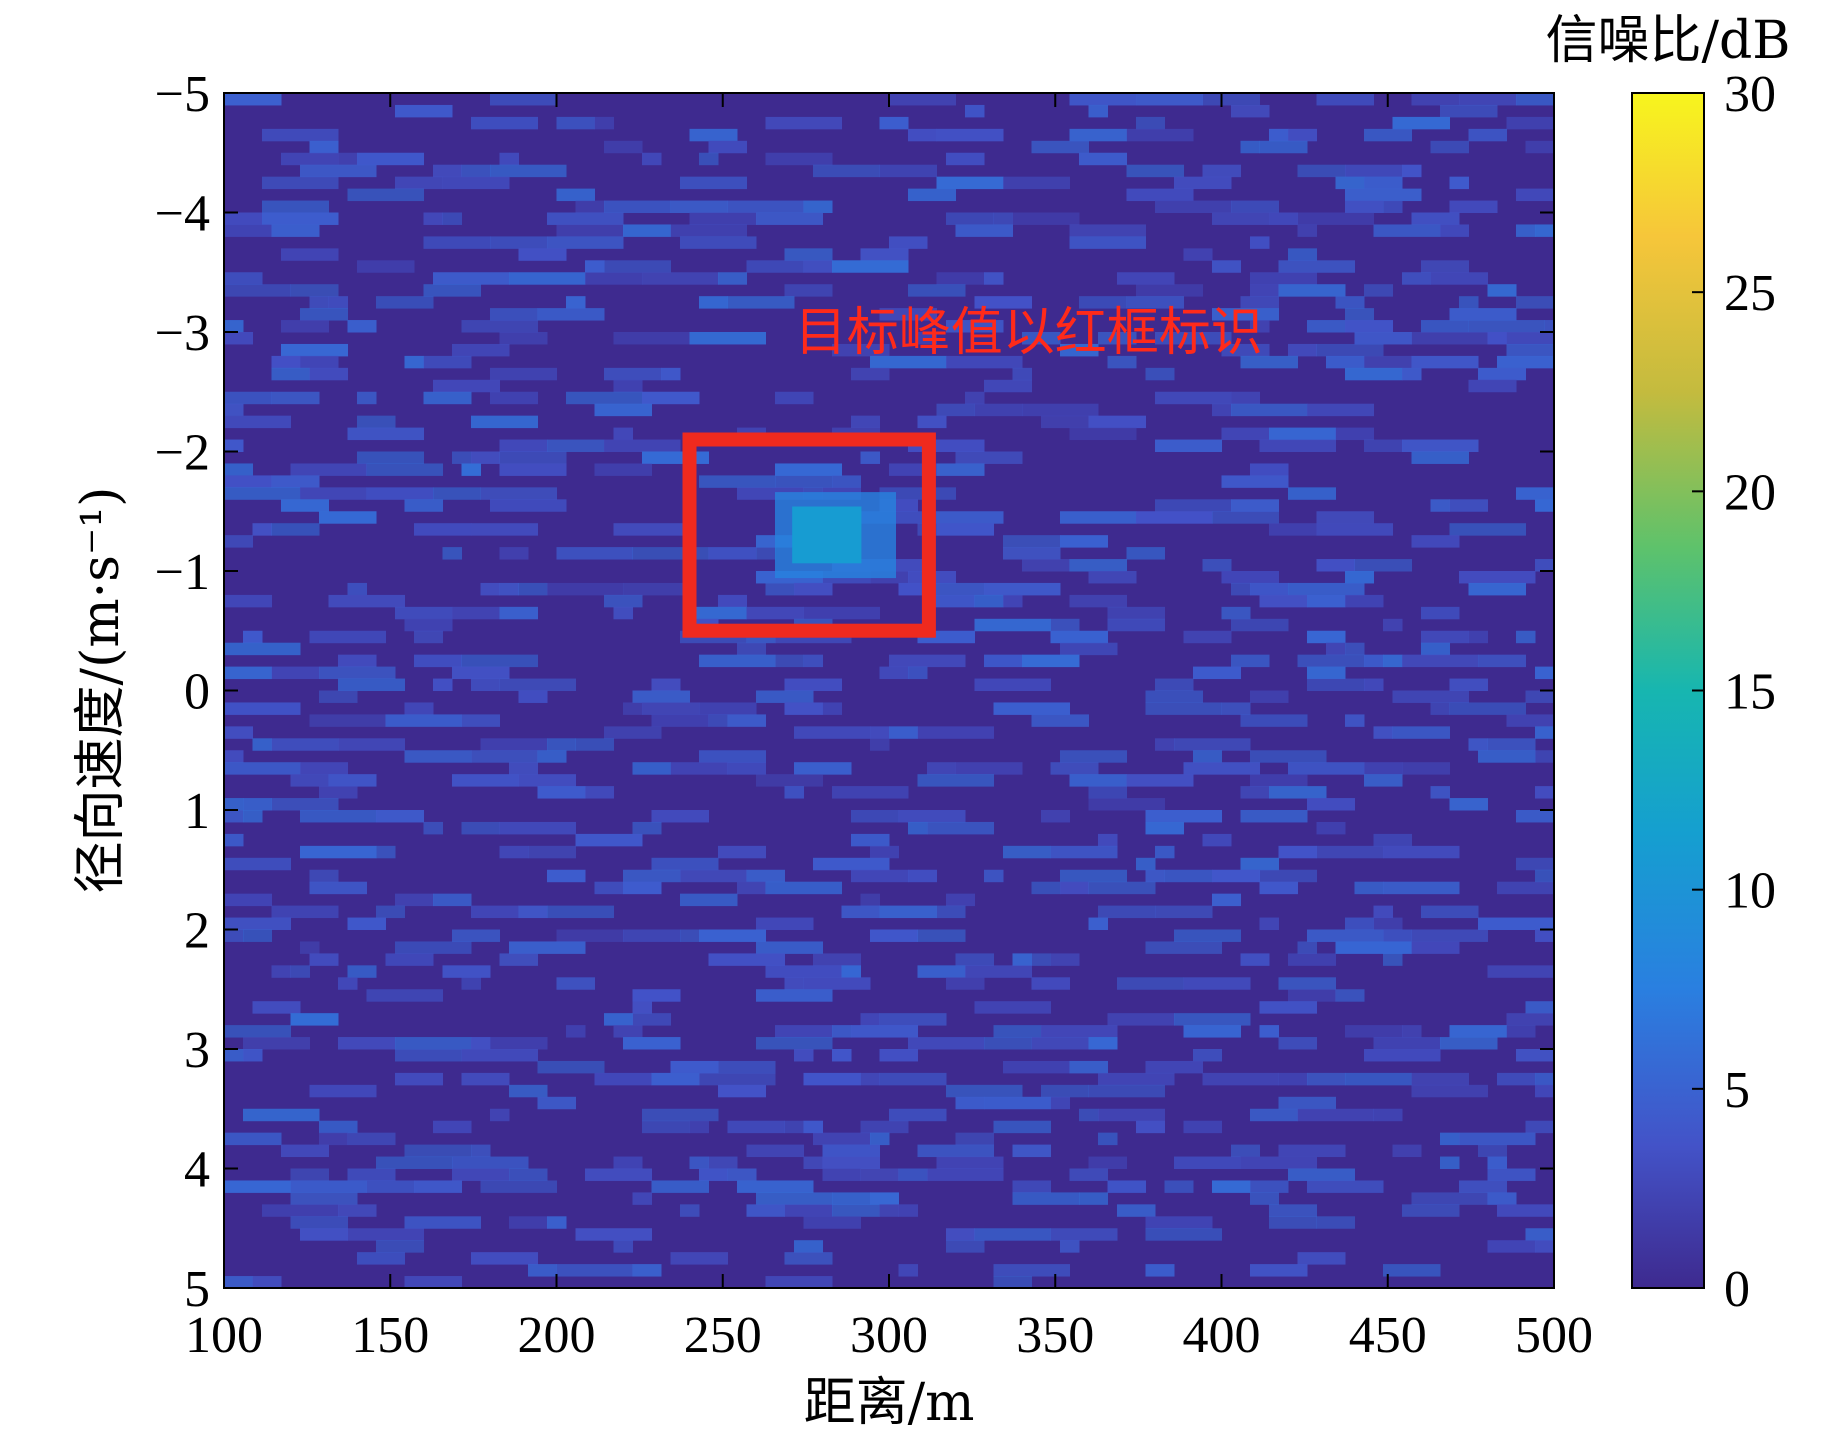 The image size is (1843, 1434). Describe the element at coordinates (182, 572) in the screenshot. I see `y-tick-label: −1` at that location.